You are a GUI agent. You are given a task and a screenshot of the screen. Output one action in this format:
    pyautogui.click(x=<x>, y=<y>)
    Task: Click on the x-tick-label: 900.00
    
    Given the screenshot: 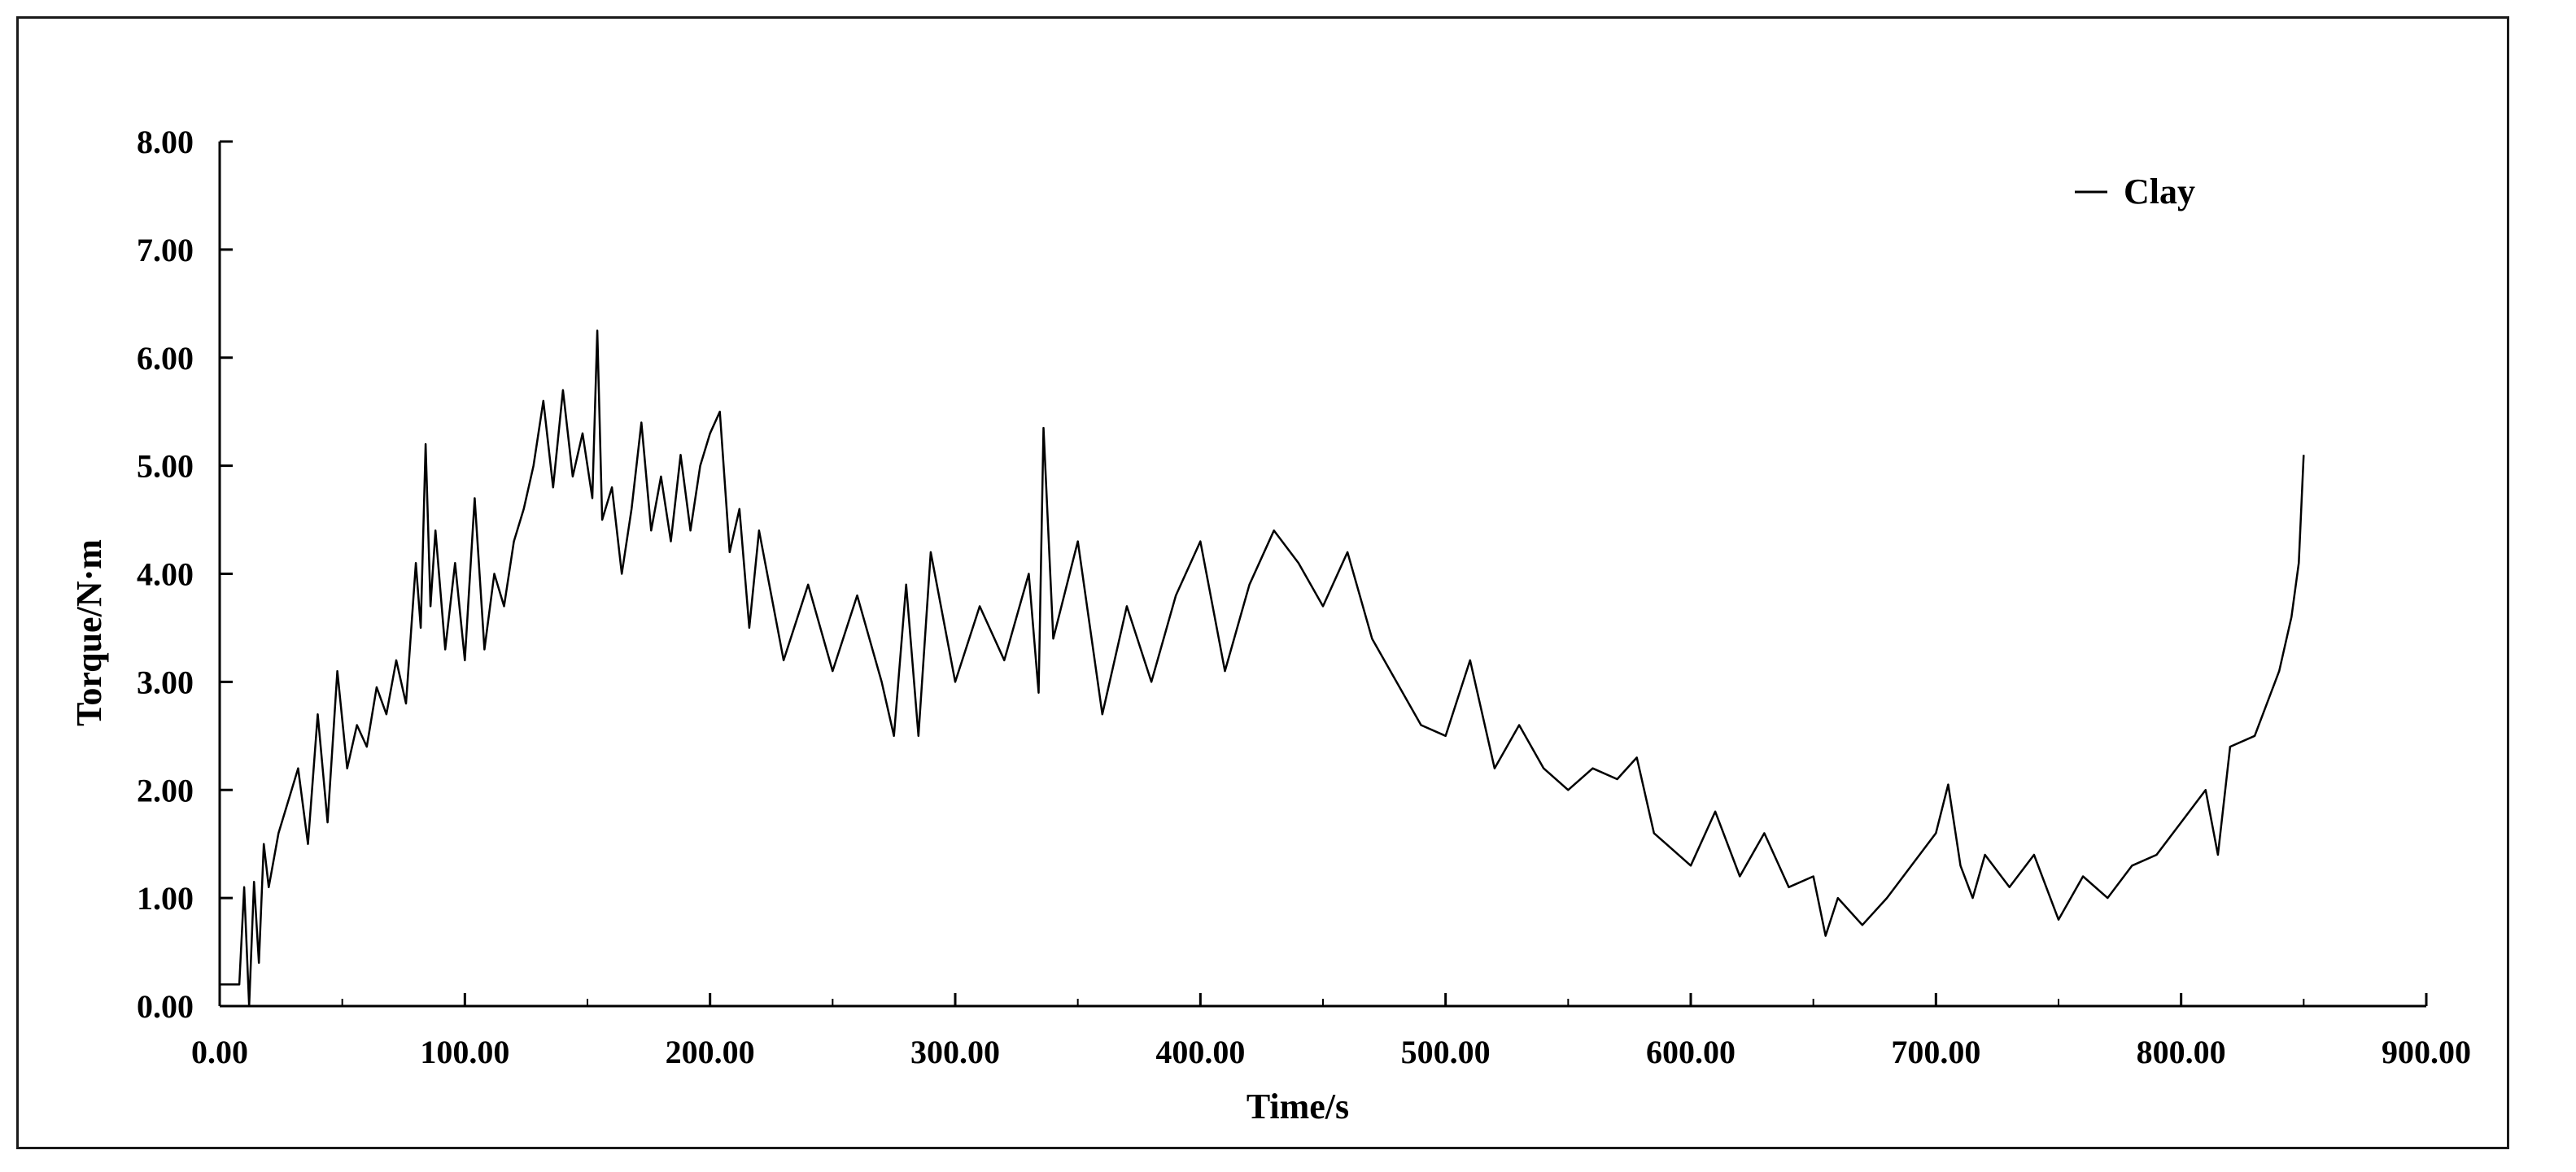 What is the action you would take?
    pyautogui.click(x=2426, y=1052)
    